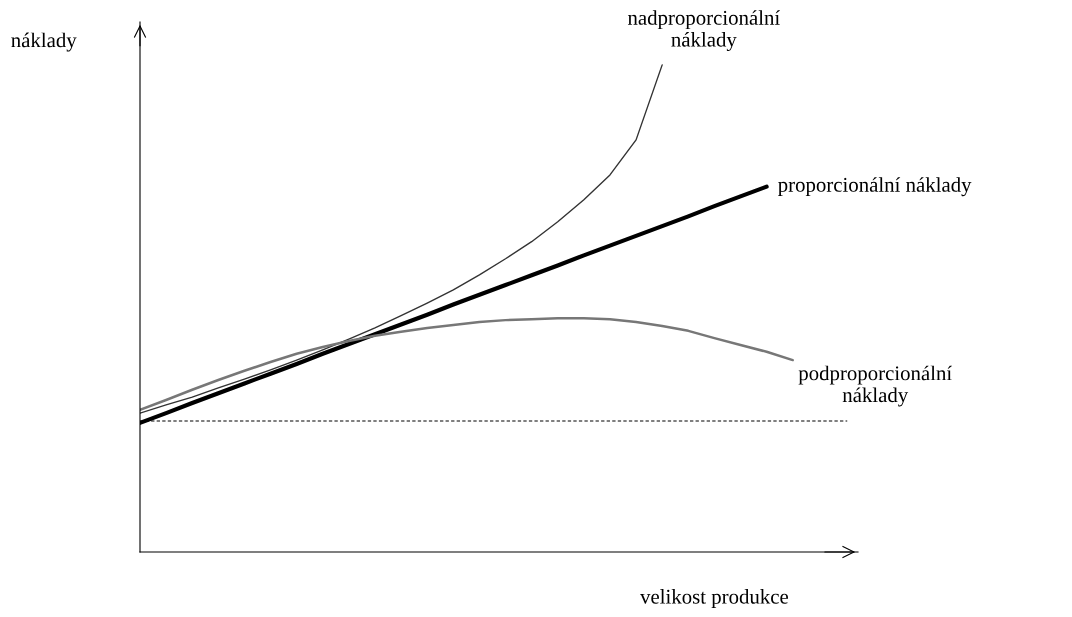 Image resolution: width=1072 pixels, height=617 pixels. What do you see at coordinates (703, 30) in the screenshot?
I see `series-label: nadproporcionální náklady` at bounding box center [703, 30].